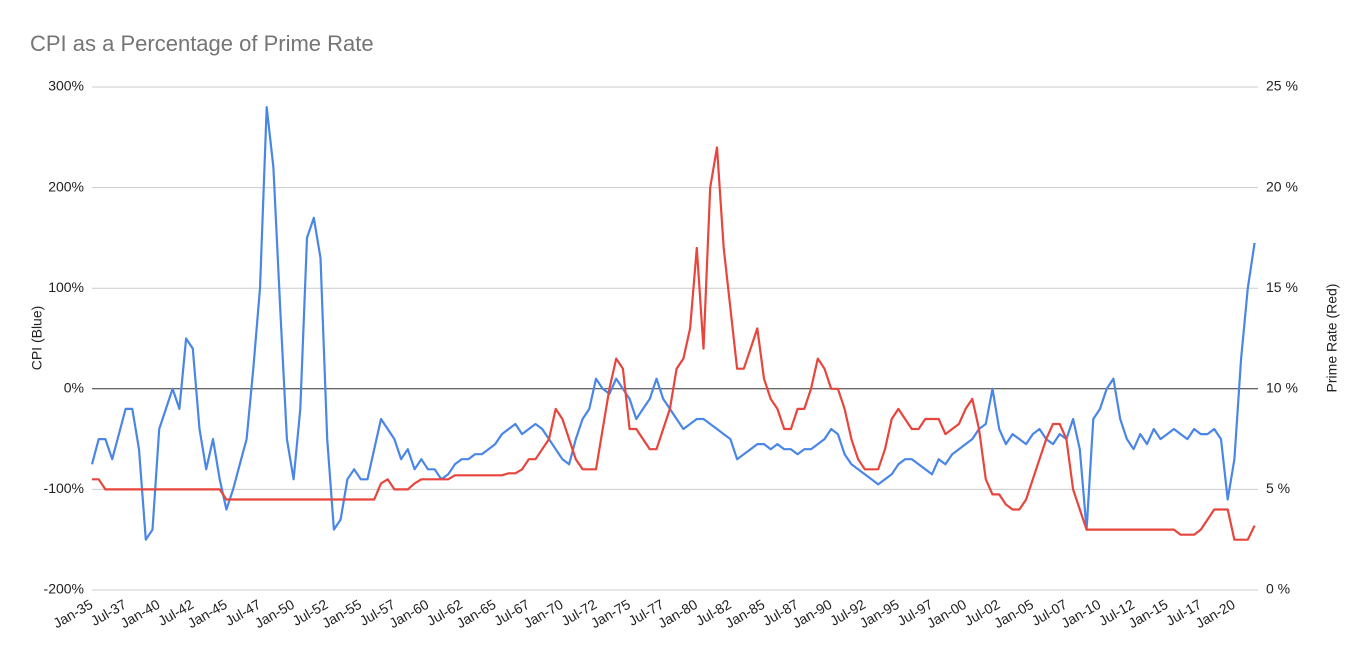 This screenshot has width=1369, height=660. What do you see at coordinates (66, 287) in the screenshot?
I see `y-tick-label: 100%` at bounding box center [66, 287].